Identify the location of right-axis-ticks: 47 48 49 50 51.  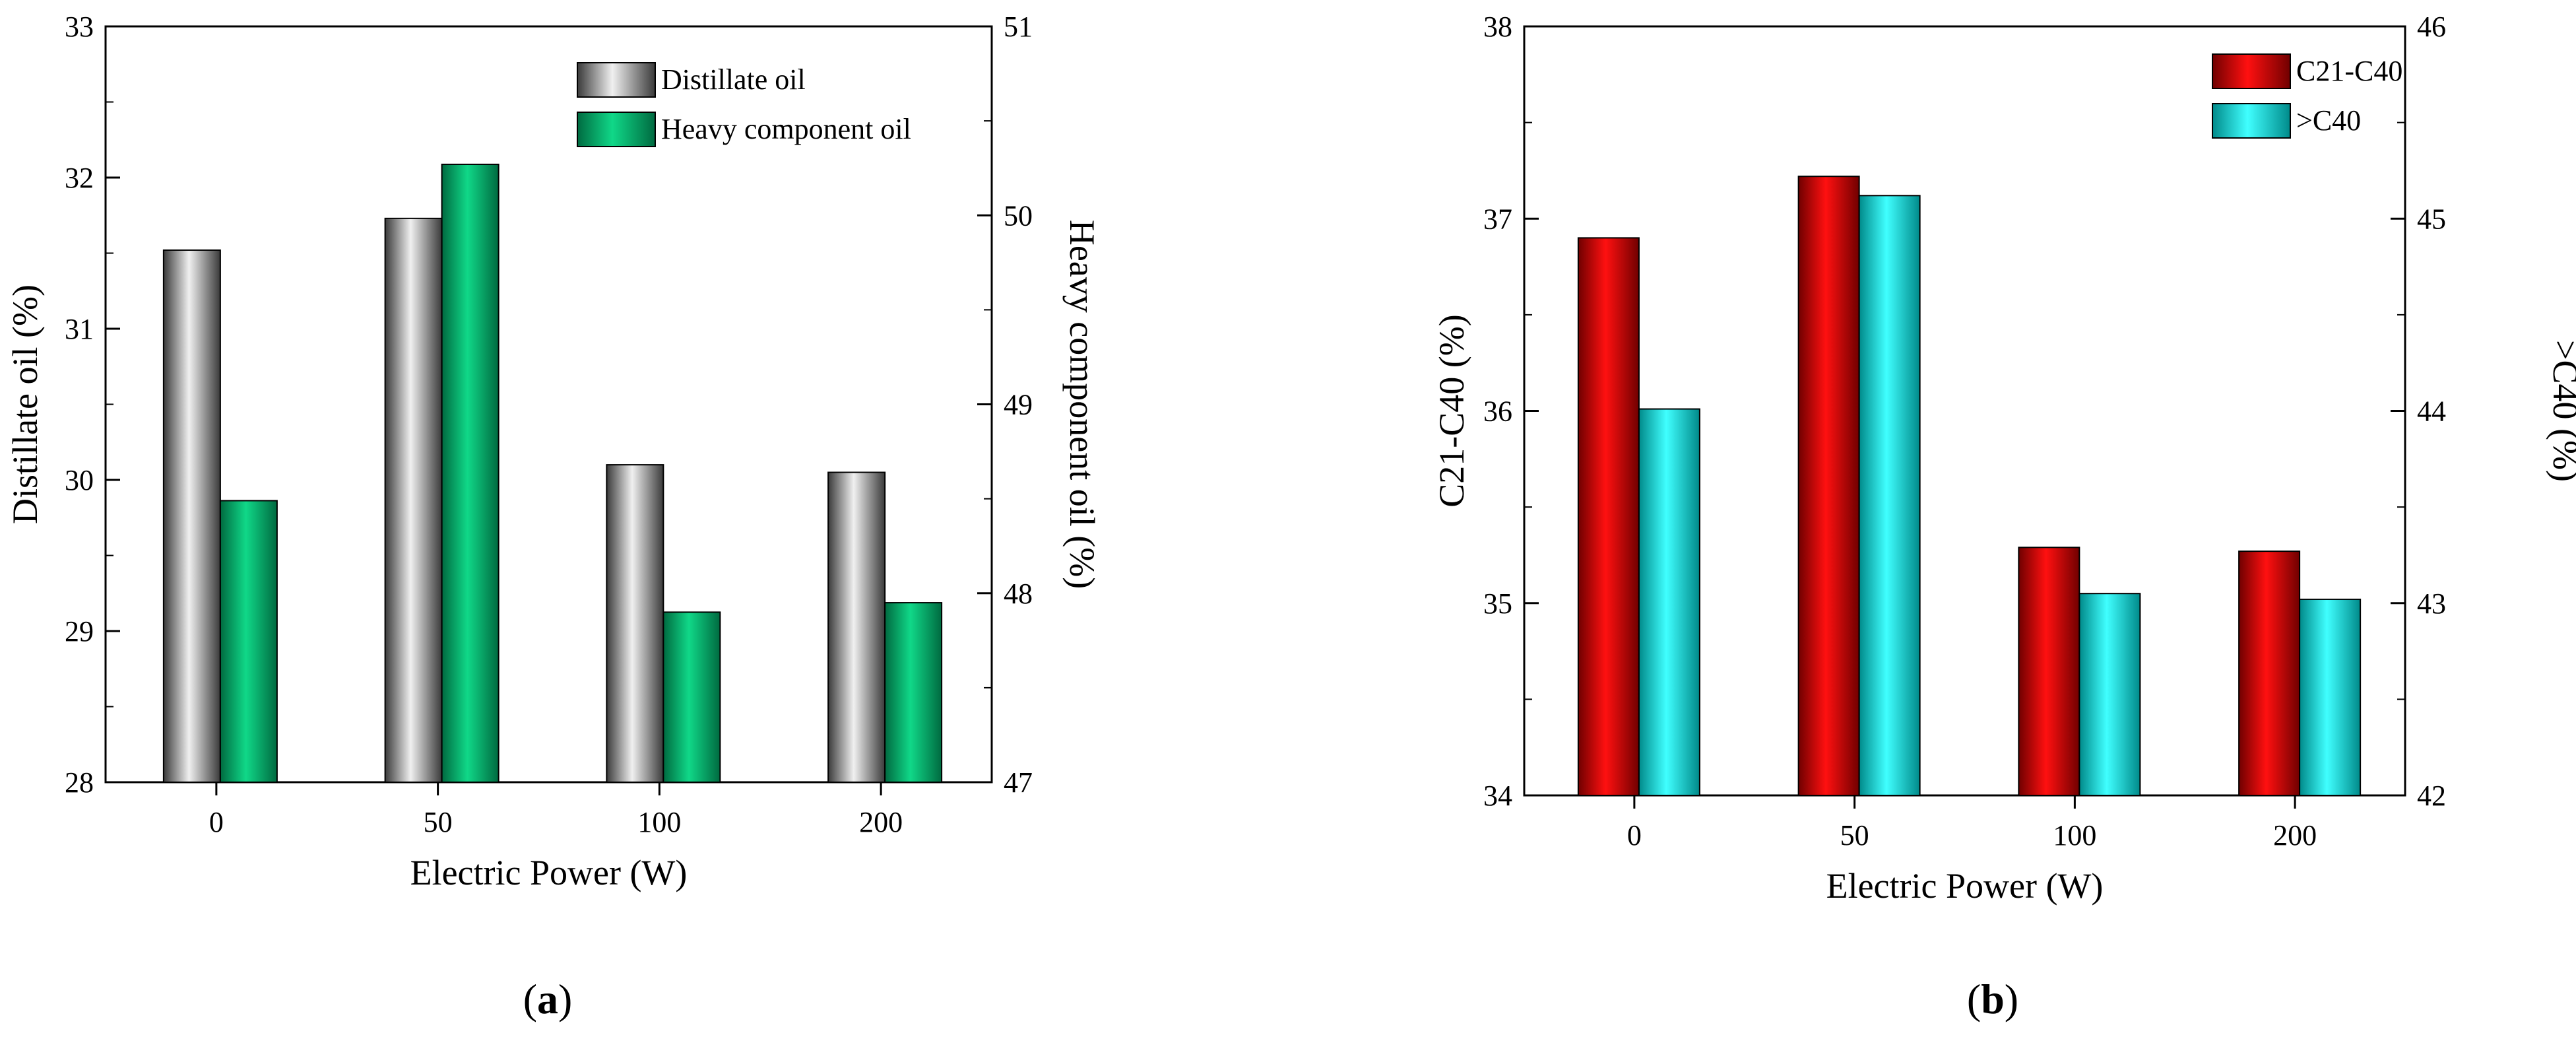
(1005, 405).